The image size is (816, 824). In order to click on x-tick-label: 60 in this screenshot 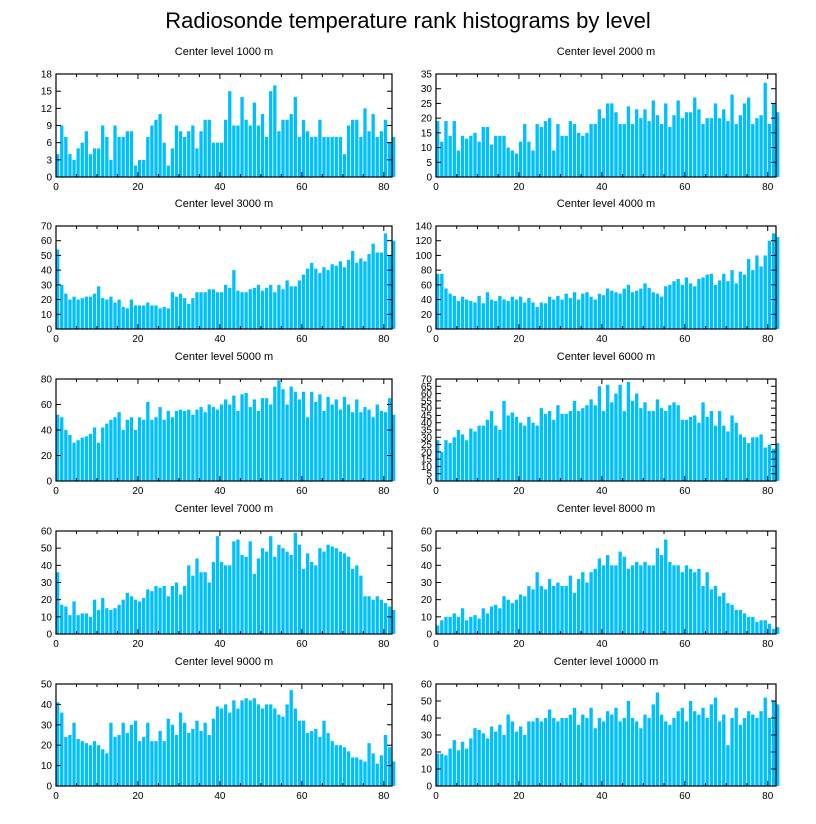, I will do `click(302, 187)`.